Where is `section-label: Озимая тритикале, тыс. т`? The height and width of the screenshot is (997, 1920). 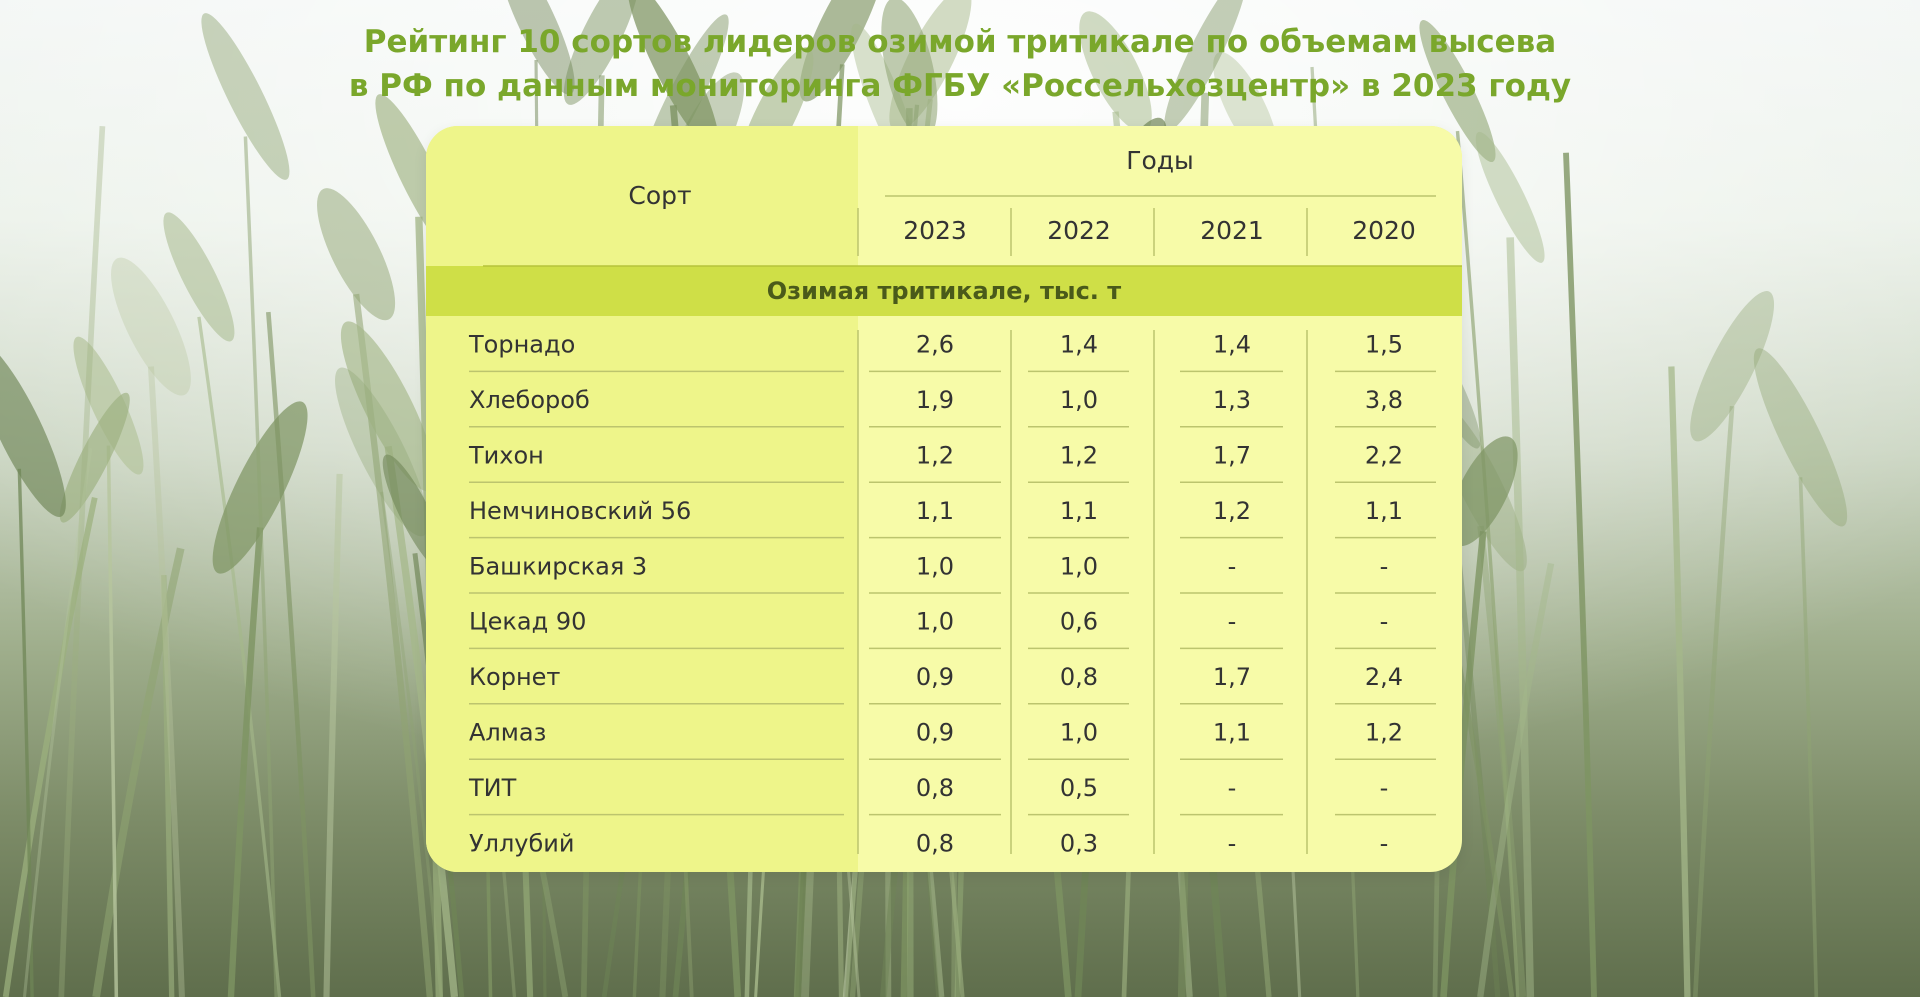 section-label: Озимая тритикале, тыс. т is located at coordinates (944, 291).